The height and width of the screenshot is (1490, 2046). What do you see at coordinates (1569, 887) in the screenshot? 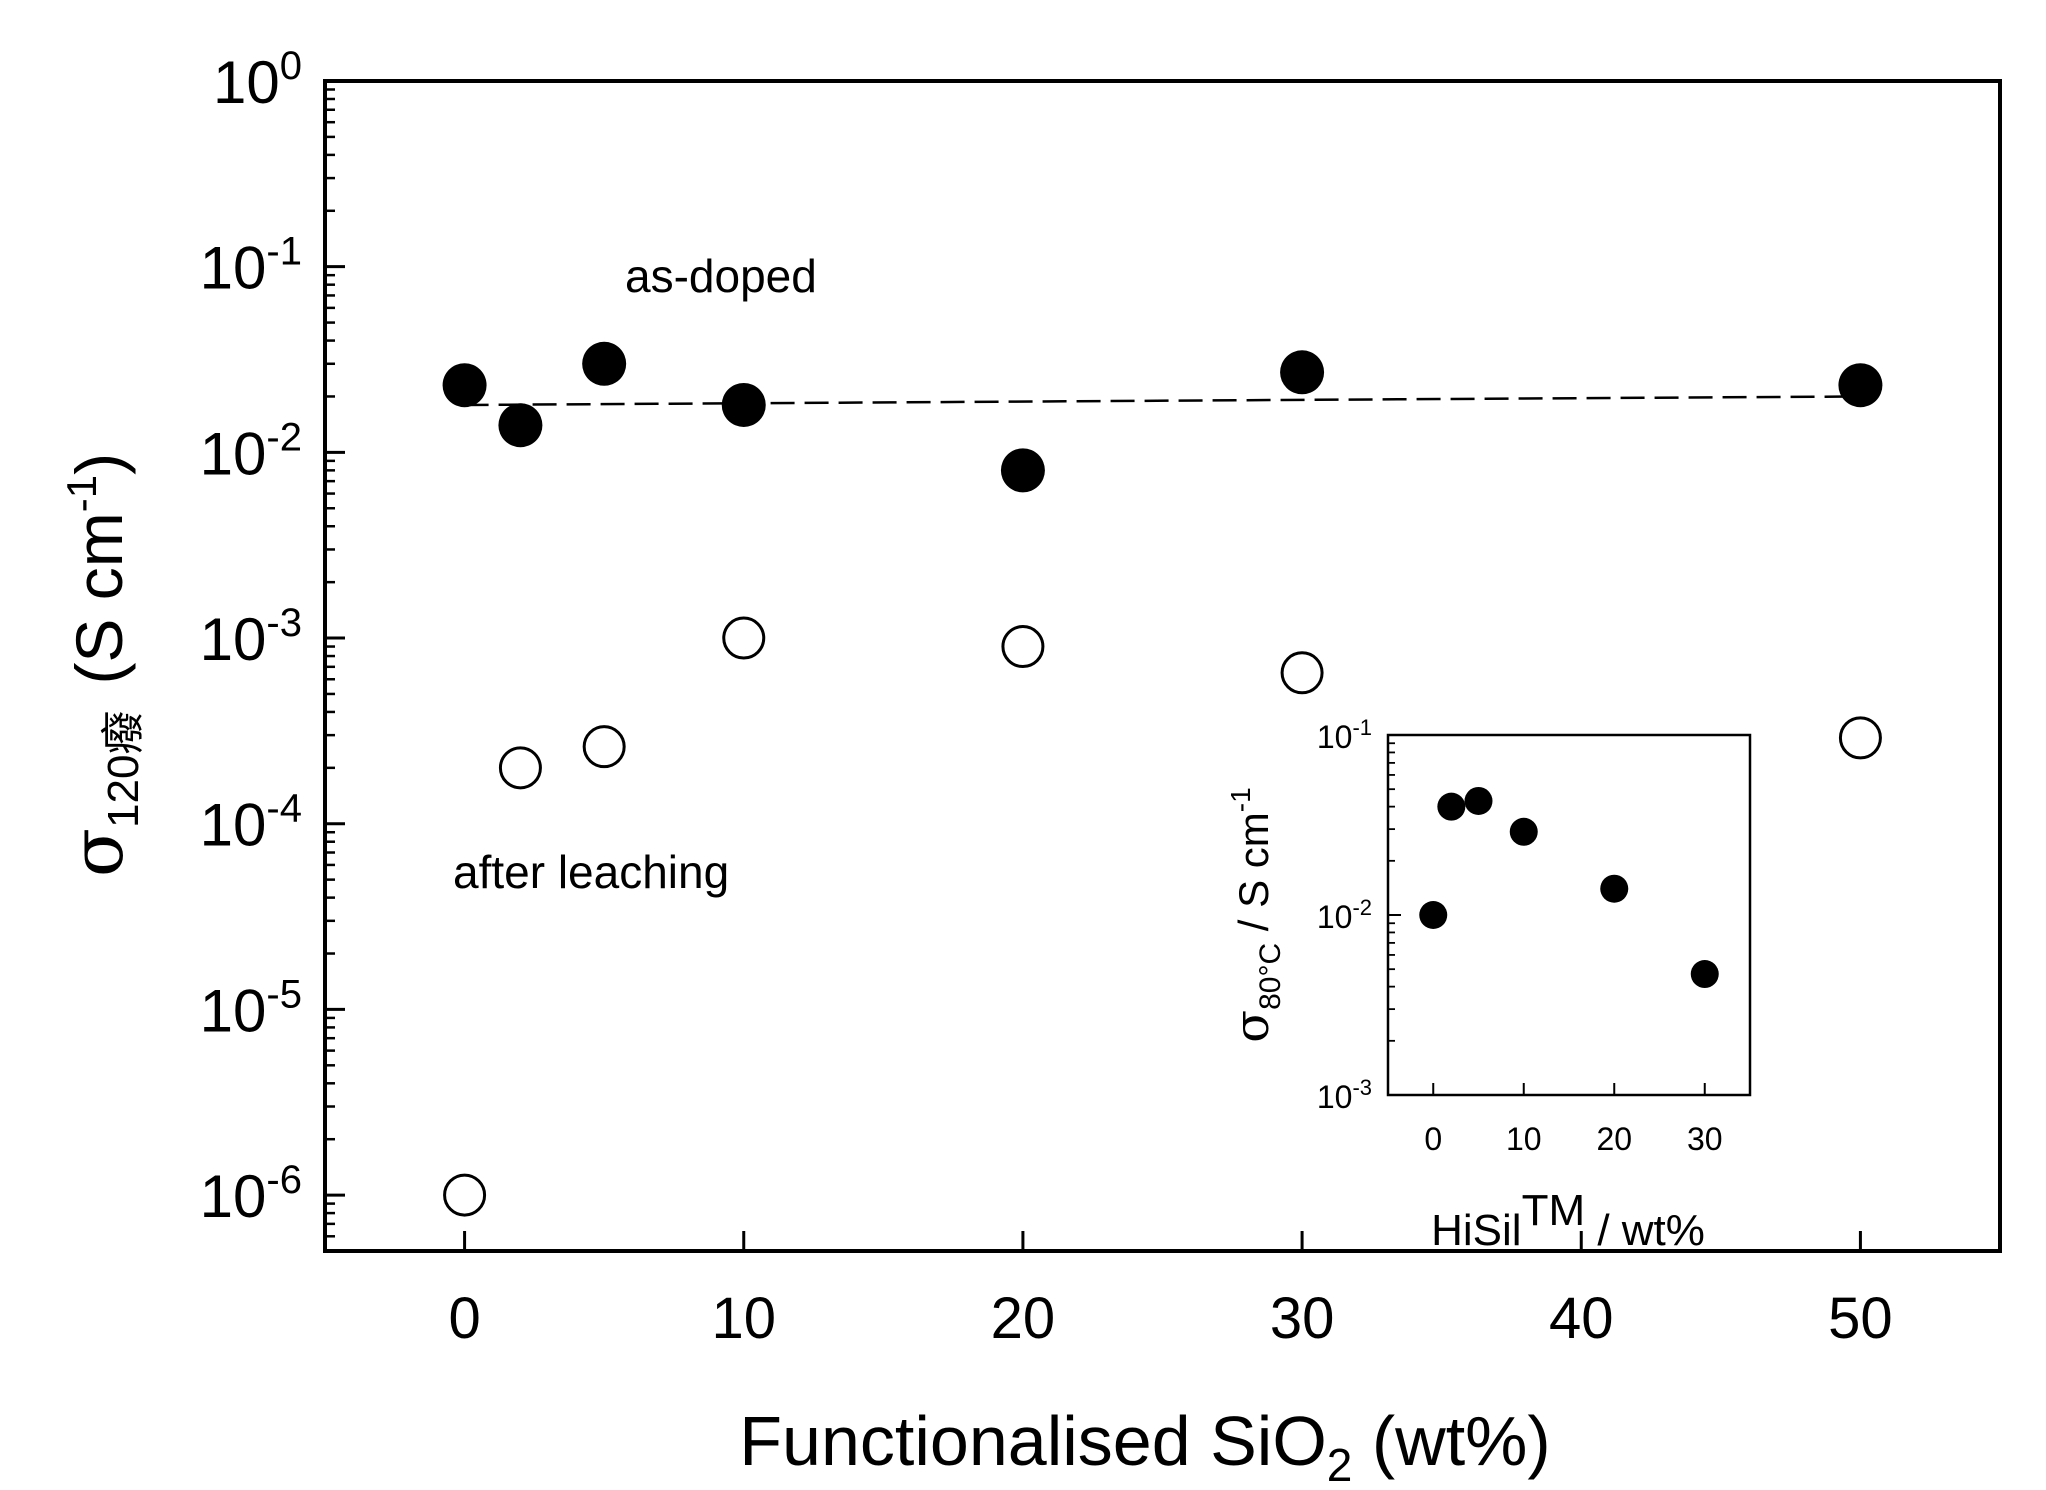
I see `inset-series-hisil` at bounding box center [1569, 887].